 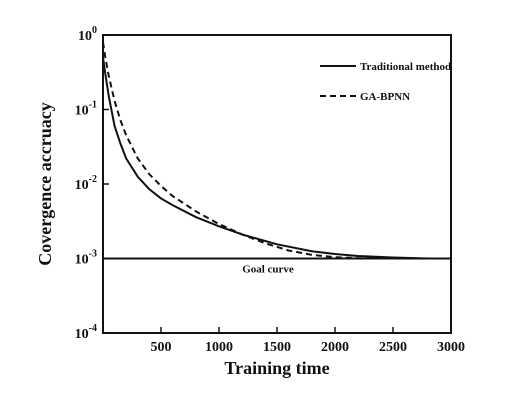 What do you see at coordinates (45, 183) in the screenshot?
I see `y-axis-title: Covergence accruacy` at bounding box center [45, 183].